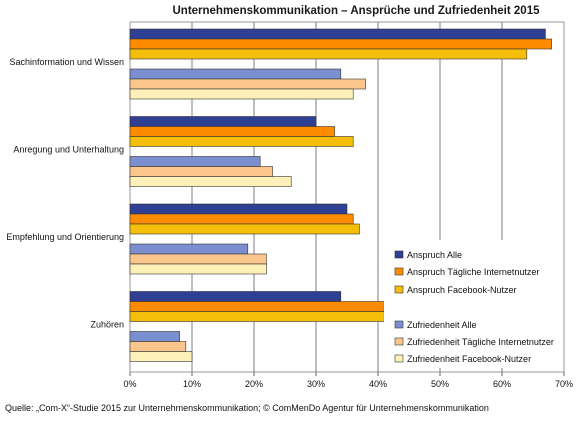 Image resolution: width=580 pixels, height=421 pixels. Describe the element at coordinates (192, 384) in the screenshot. I see `x-tick-label: 10%` at that location.